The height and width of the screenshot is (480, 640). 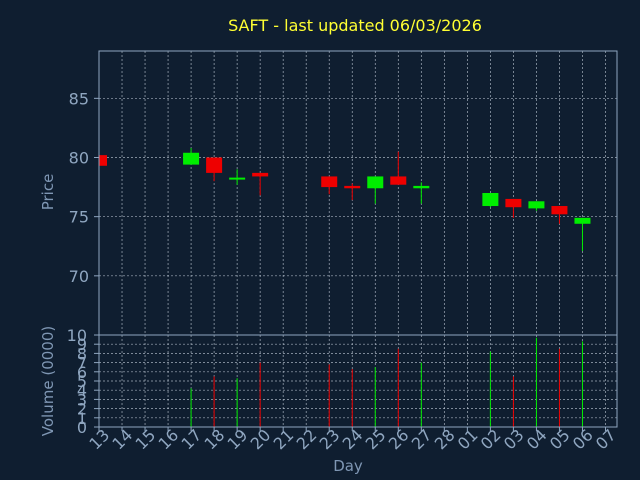 I want to click on volume-tick-label: 10, so click(x=77, y=335).